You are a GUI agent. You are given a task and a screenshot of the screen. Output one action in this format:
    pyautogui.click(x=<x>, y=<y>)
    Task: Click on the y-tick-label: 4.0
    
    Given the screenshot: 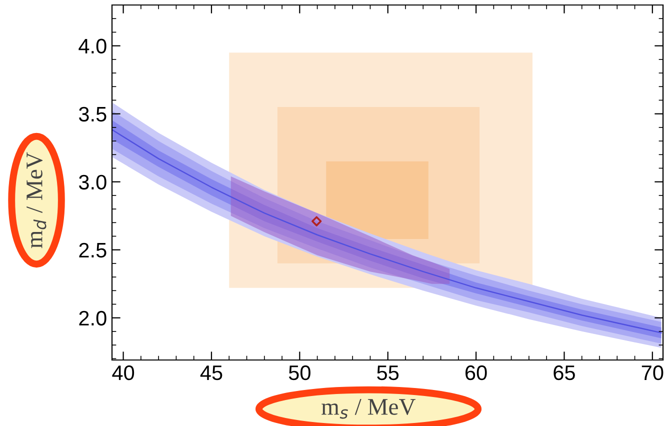 What is the action you would take?
    pyautogui.click(x=92, y=46)
    